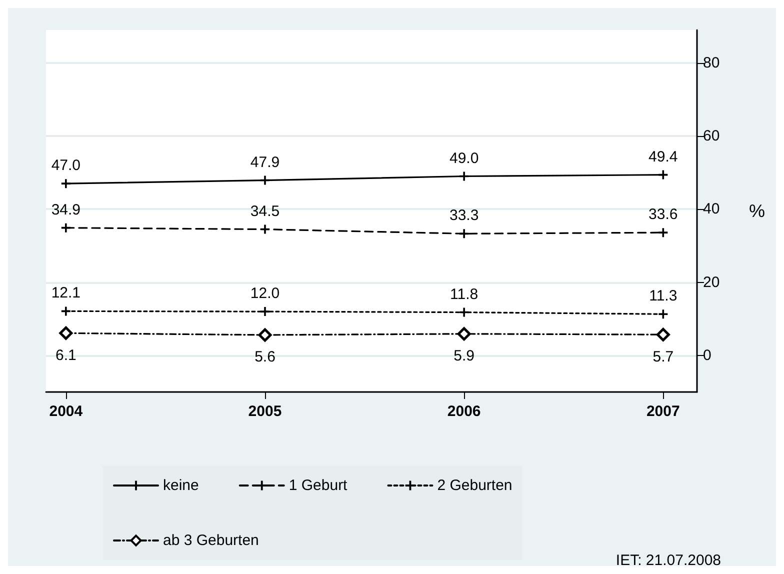  What do you see at coordinates (66, 209) in the screenshot?
I see `data-label: 34.9` at bounding box center [66, 209].